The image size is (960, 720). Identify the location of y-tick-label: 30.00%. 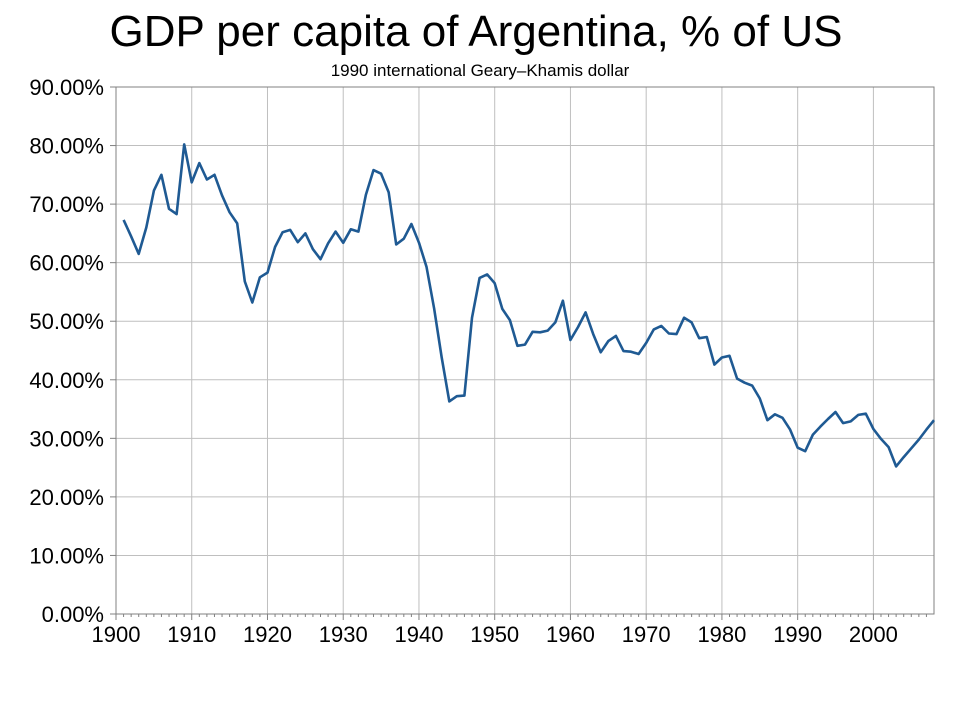
(66, 438).